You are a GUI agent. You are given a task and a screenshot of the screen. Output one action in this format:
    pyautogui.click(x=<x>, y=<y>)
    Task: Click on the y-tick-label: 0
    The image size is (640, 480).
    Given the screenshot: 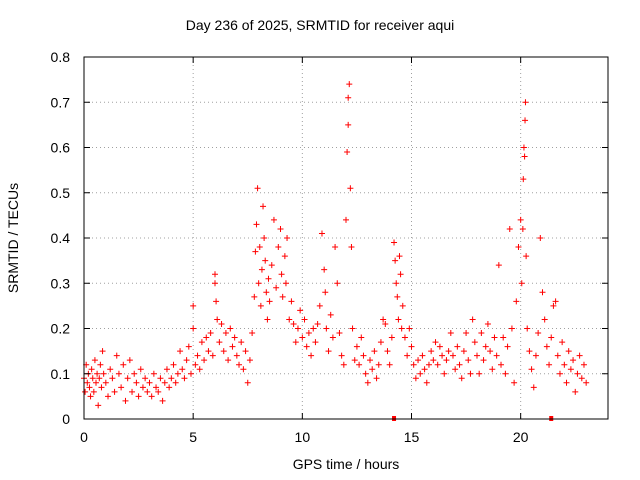 What is the action you would take?
    pyautogui.click(x=66, y=419)
    